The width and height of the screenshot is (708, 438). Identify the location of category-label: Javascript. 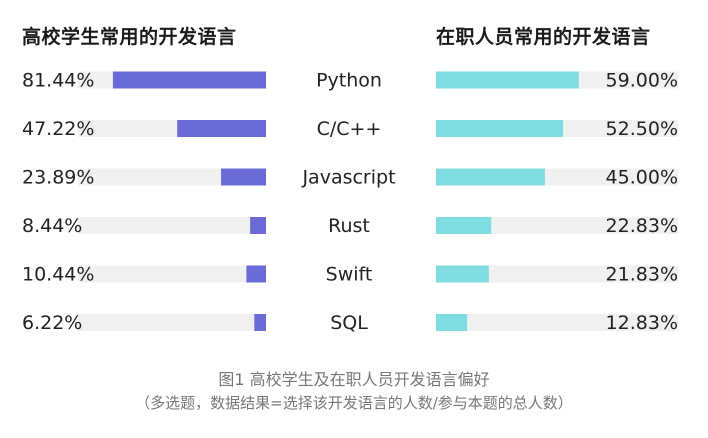
(348, 178).